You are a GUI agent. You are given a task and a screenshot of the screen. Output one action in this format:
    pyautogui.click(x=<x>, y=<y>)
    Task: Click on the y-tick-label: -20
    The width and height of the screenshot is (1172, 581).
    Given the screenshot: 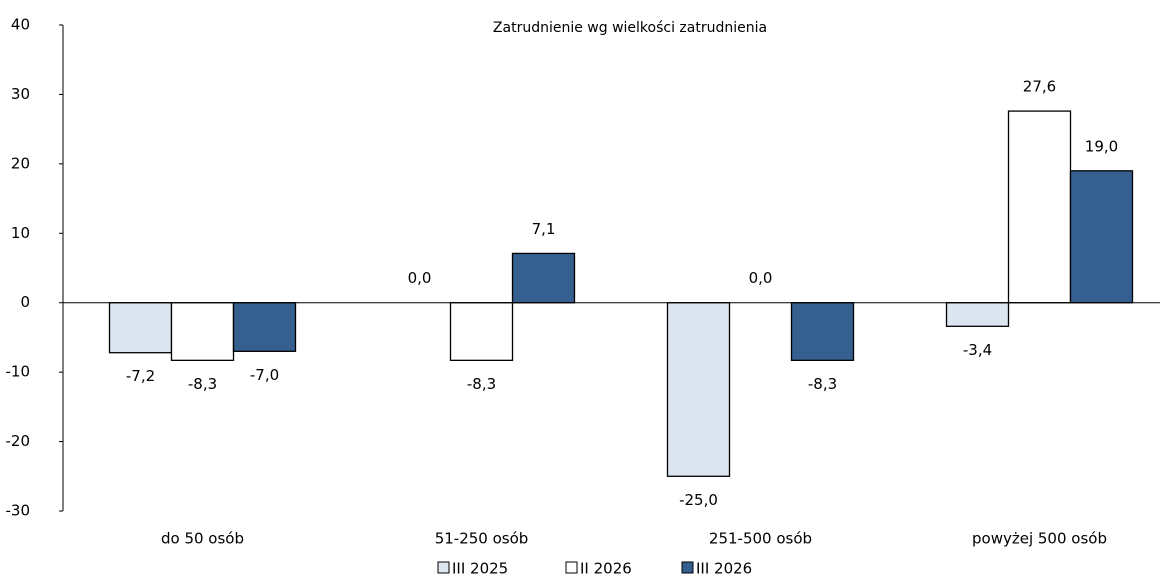 What is the action you would take?
    pyautogui.click(x=18, y=441)
    